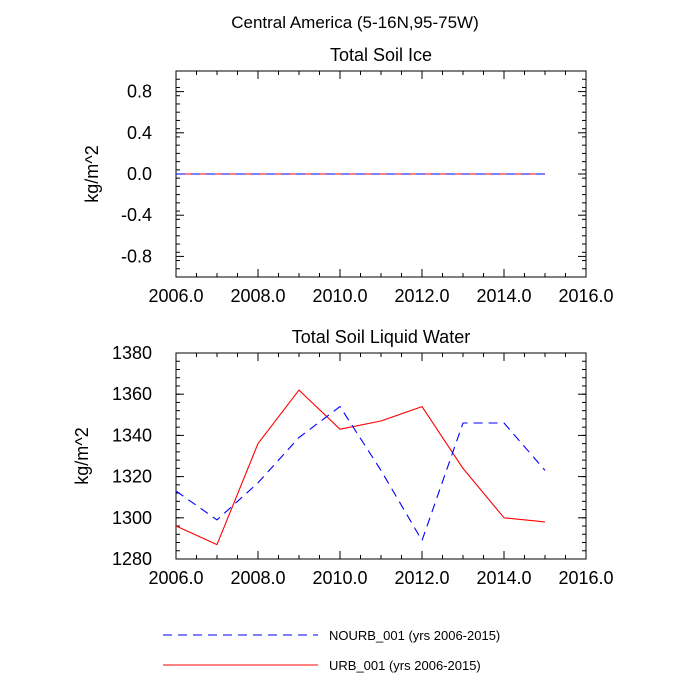 The width and height of the screenshot is (700, 700). What do you see at coordinates (132, 435) in the screenshot?
I see `y-tick-label: 1340` at bounding box center [132, 435].